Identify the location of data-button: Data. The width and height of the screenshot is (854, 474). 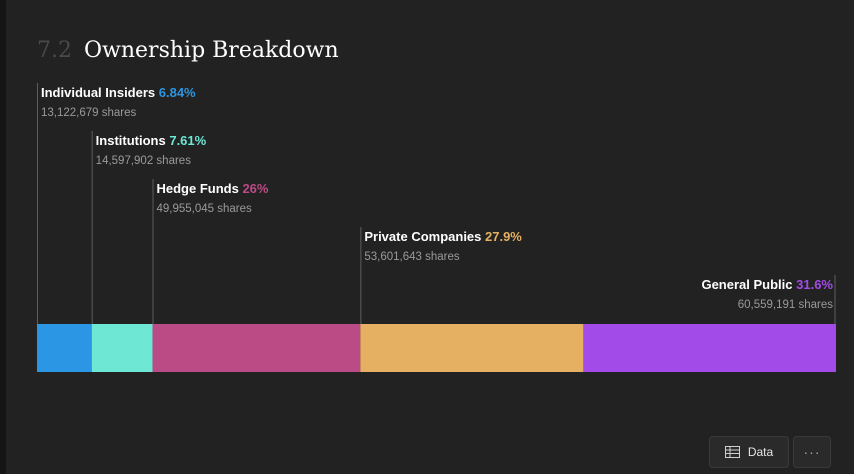
(749, 452).